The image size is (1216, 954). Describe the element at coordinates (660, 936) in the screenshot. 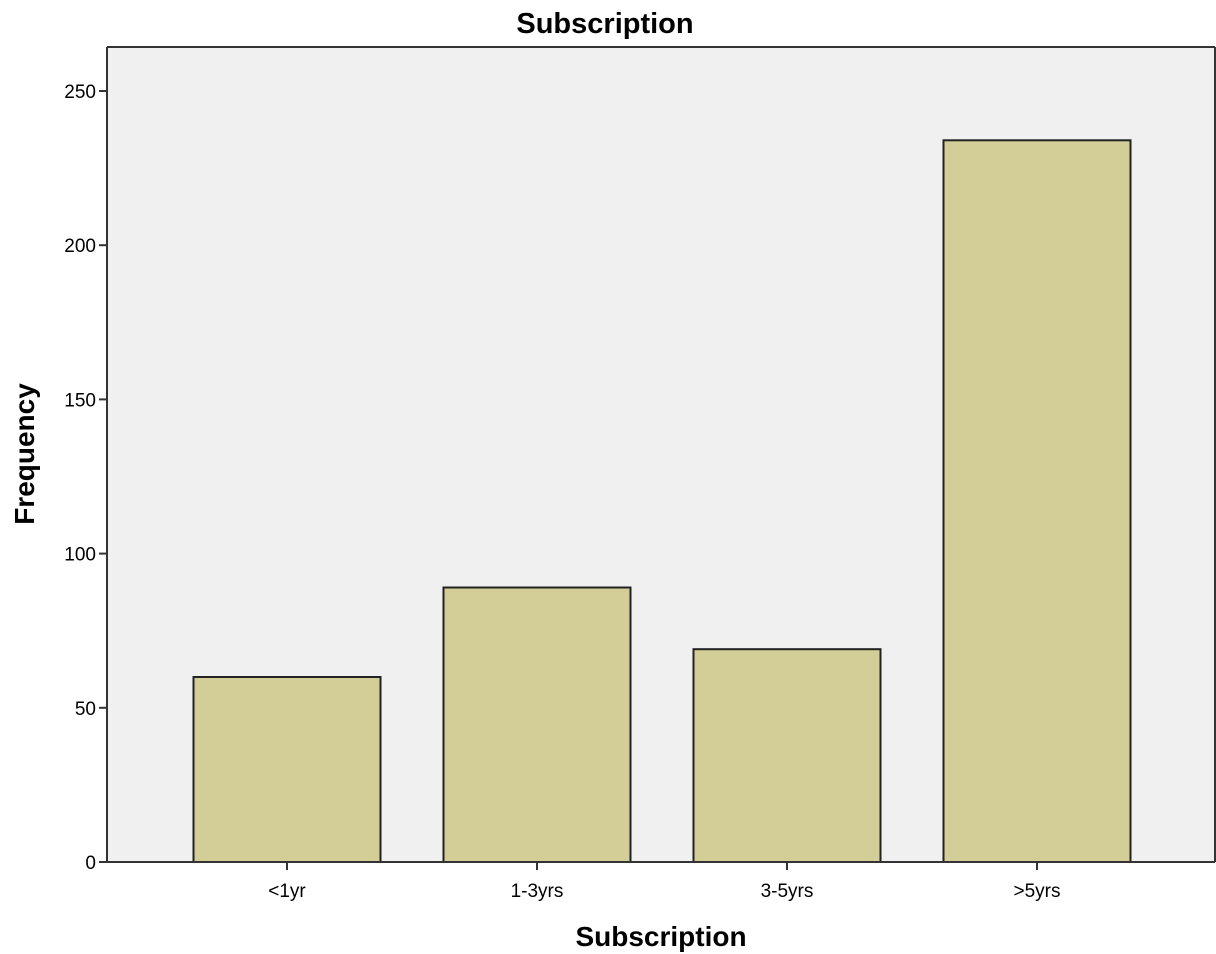

I see `x-axis-title: Subscription` at that location.